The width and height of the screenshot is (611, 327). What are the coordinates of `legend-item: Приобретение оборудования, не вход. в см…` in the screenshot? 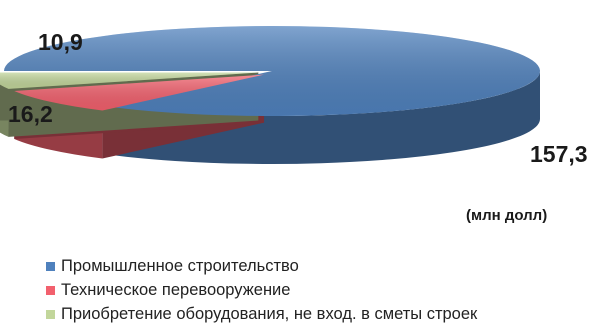 It's located at (261, 314).